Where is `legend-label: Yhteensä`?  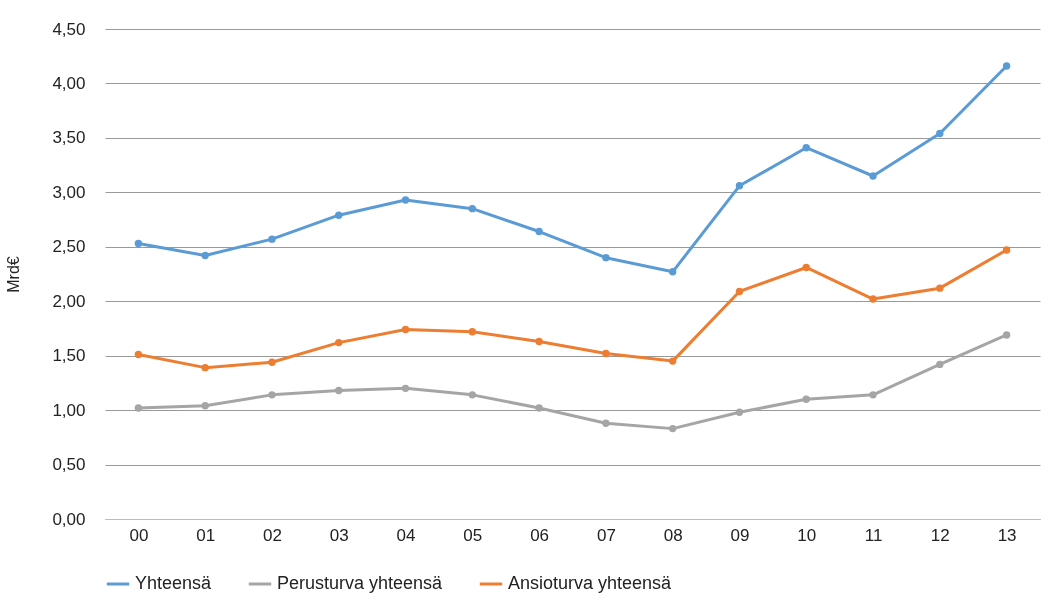 legend-label: Yhteensä is located at coordinates (174, 583).